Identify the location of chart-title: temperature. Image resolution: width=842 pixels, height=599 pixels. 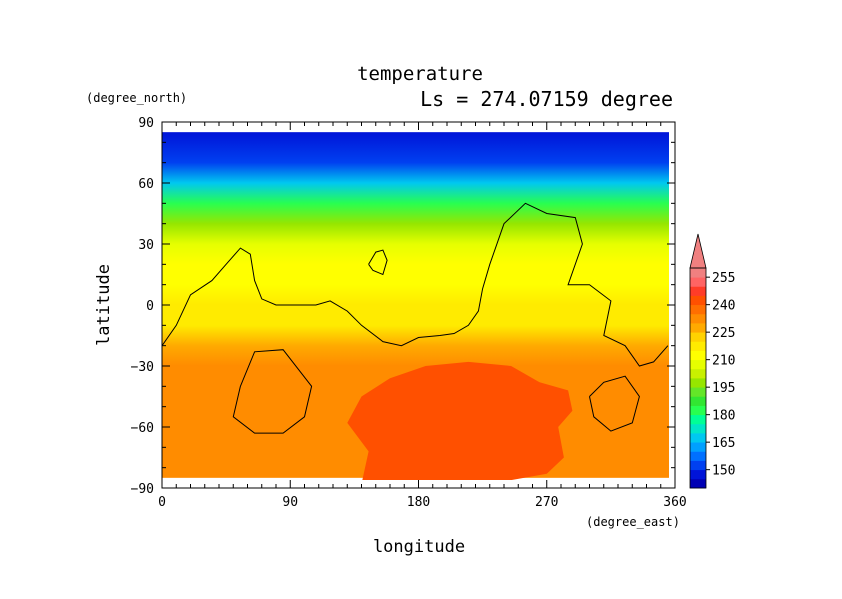
(420, 74).